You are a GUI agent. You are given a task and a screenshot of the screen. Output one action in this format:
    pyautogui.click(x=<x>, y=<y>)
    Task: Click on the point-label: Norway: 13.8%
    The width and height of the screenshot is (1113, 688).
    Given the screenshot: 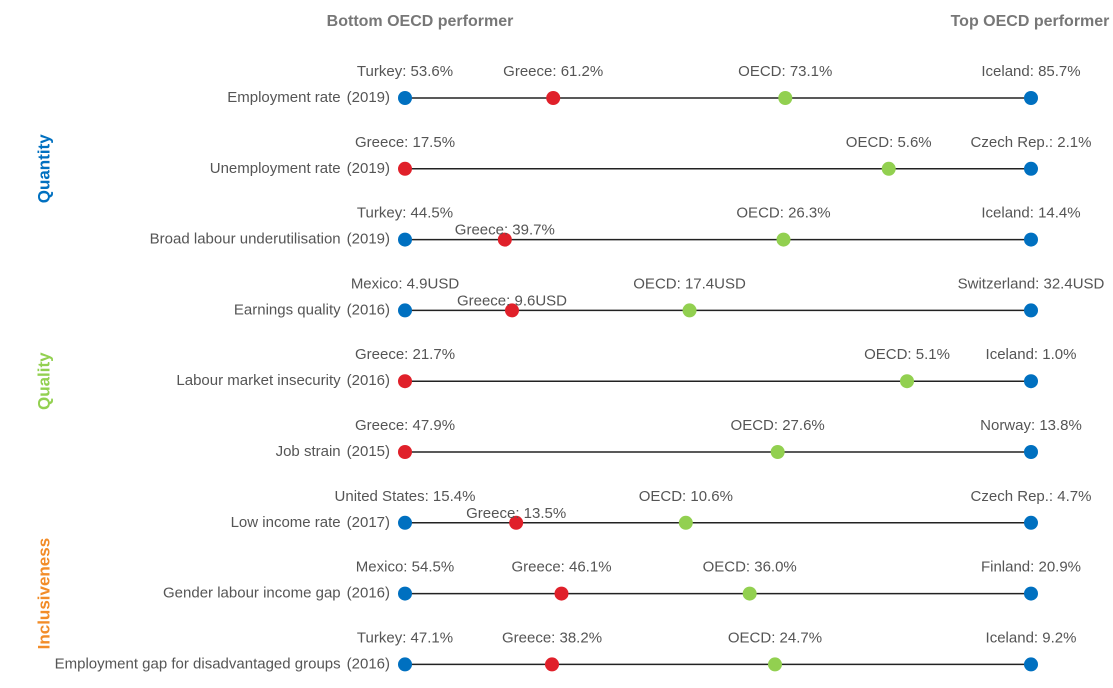 What is the action you would take?
    pyautogui.click(x=1031, y=425)
    